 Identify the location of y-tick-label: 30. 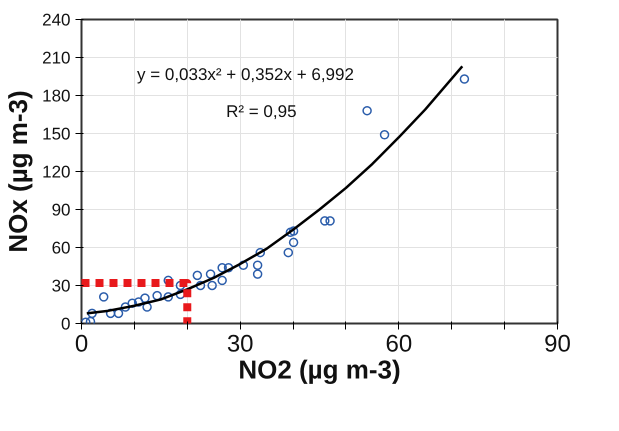
(61, 286).